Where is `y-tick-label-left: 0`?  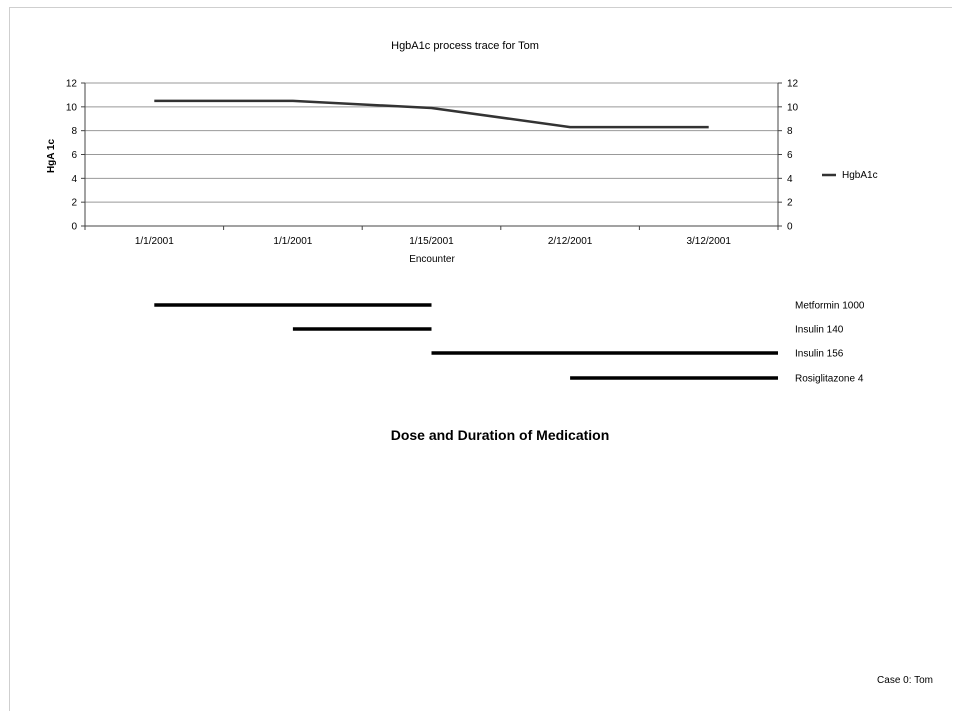
y-tick-label-left: 0 is located at coordinates (74, 227).